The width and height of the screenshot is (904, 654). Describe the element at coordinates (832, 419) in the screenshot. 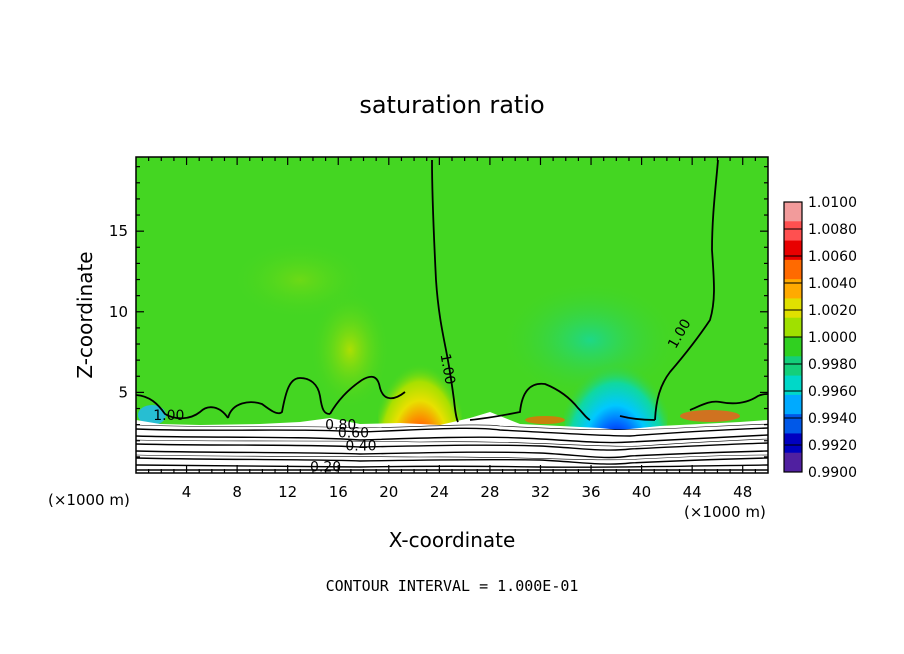

I see `colorbar-label: 0.9940` at that location.